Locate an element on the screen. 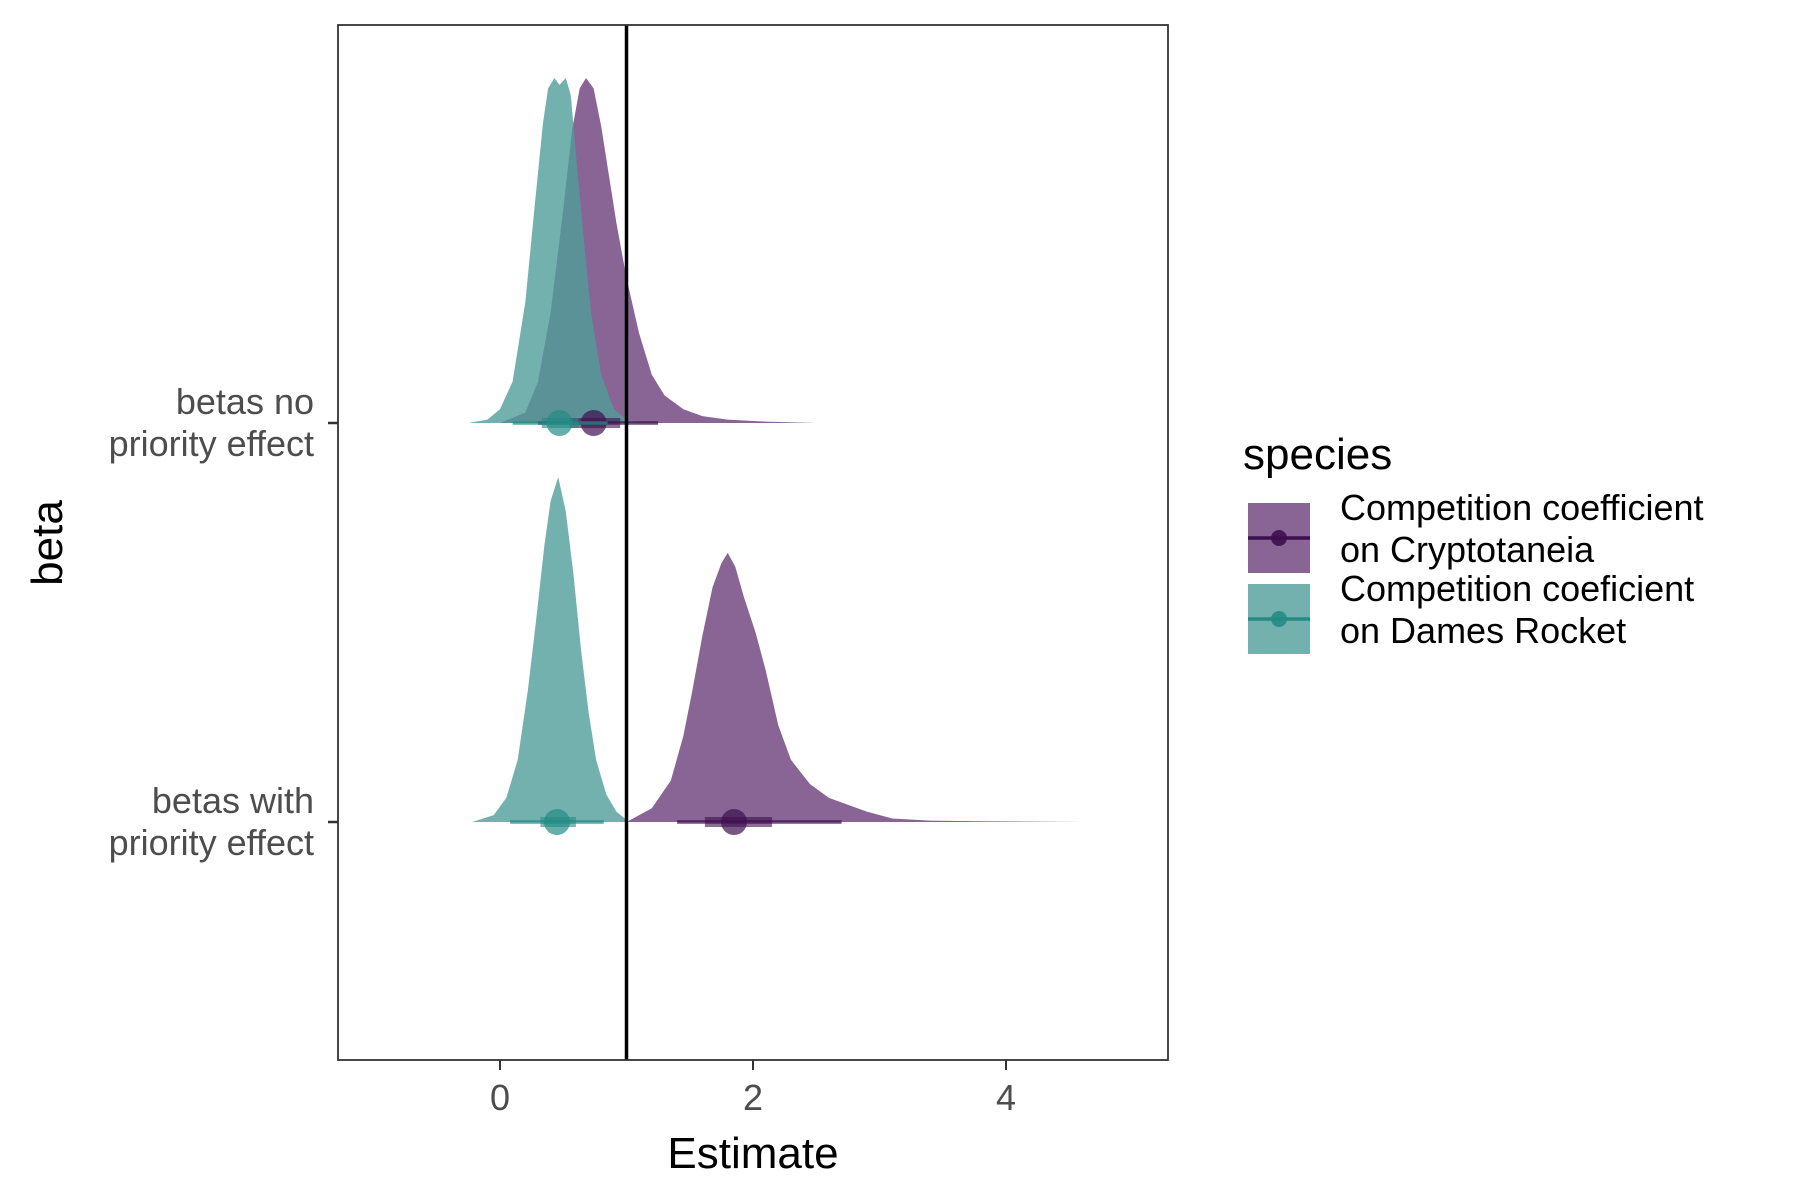 Image resolution: width=1800 pixels, height=1200 pixels. x-tick-label-0: 0 is located at coordinates (500, 1097).